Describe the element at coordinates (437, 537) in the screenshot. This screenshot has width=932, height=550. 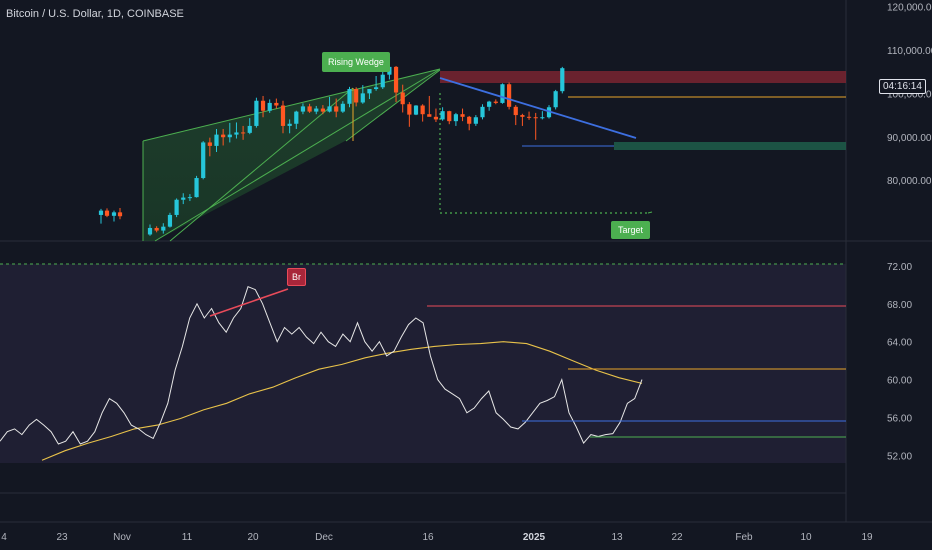
I see `time-axis: 4 23 Nov 11 20 Dec 16 2025 13 22 Feb 10 19` at that location.